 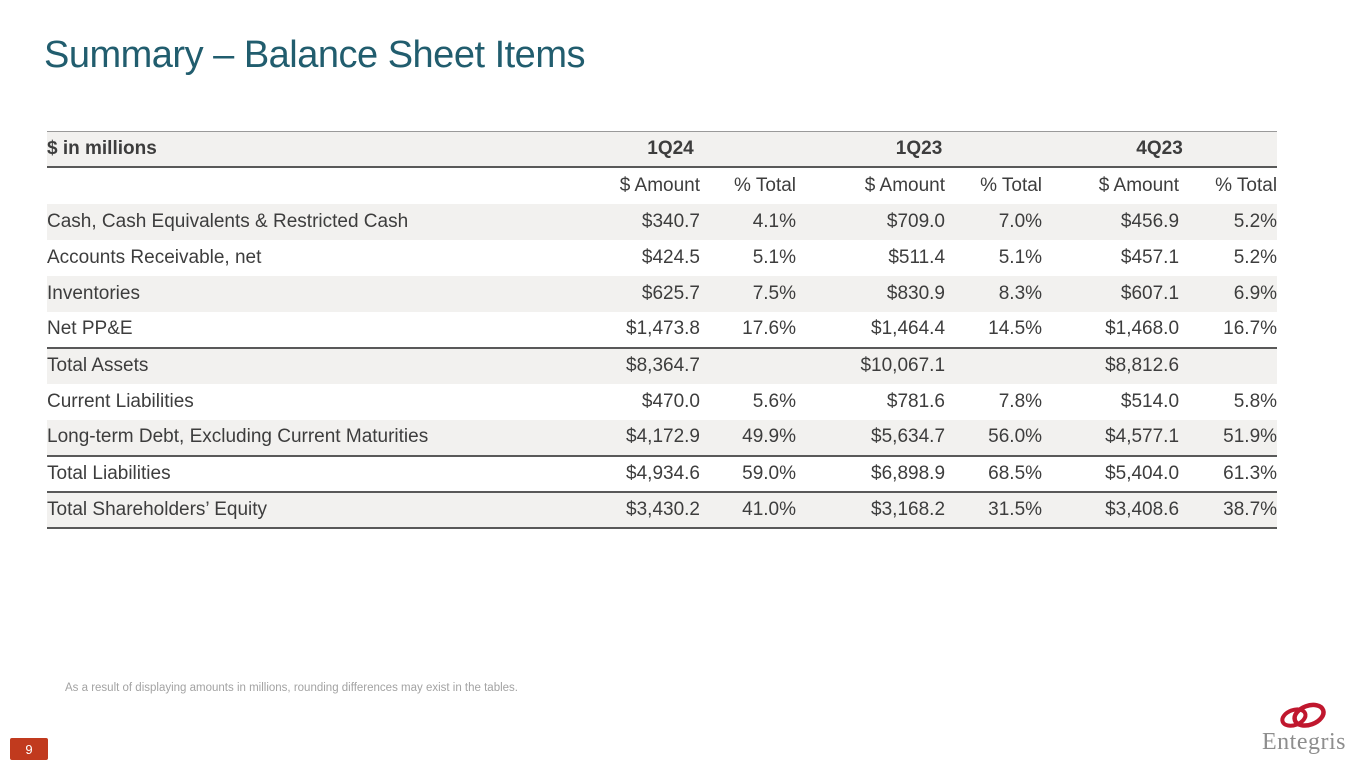 I want to click on cell-amount: $470.0, so click(x=670, y=401).